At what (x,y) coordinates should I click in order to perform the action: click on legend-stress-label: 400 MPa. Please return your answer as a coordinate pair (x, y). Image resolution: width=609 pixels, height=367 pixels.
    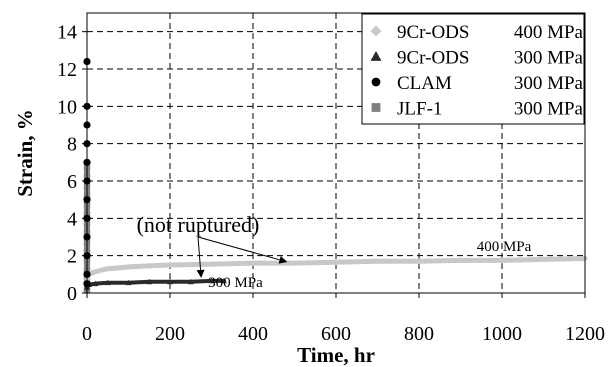
    Looking at the image, I should click on (549, 32).